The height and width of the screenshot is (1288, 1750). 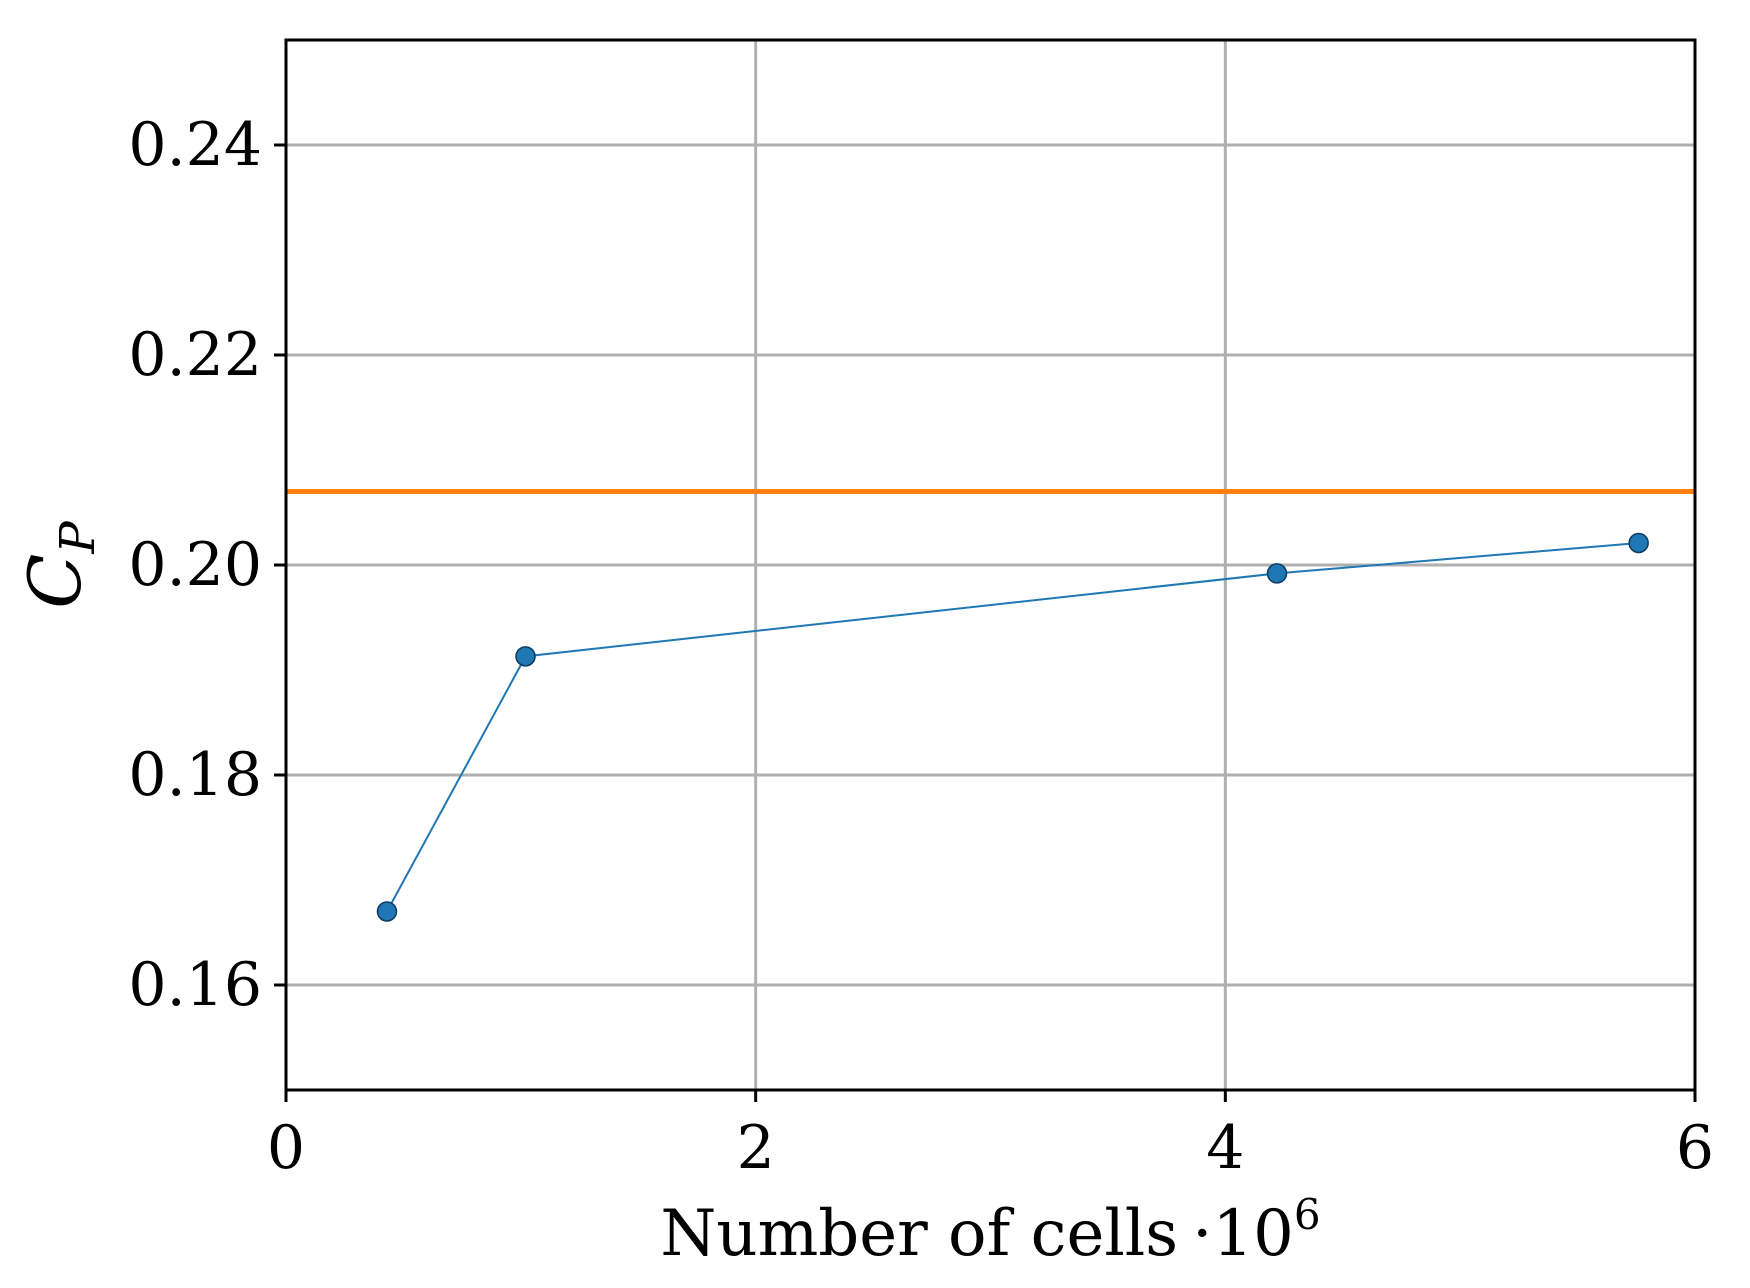 I want to click on x-axis-label: Number of cells ·106, so click(x=990, y=1230).